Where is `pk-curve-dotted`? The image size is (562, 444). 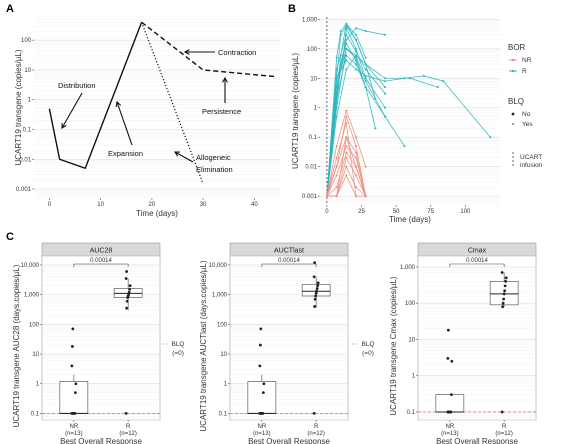
pk-curve-dotted is located at coordinates (172, 103).